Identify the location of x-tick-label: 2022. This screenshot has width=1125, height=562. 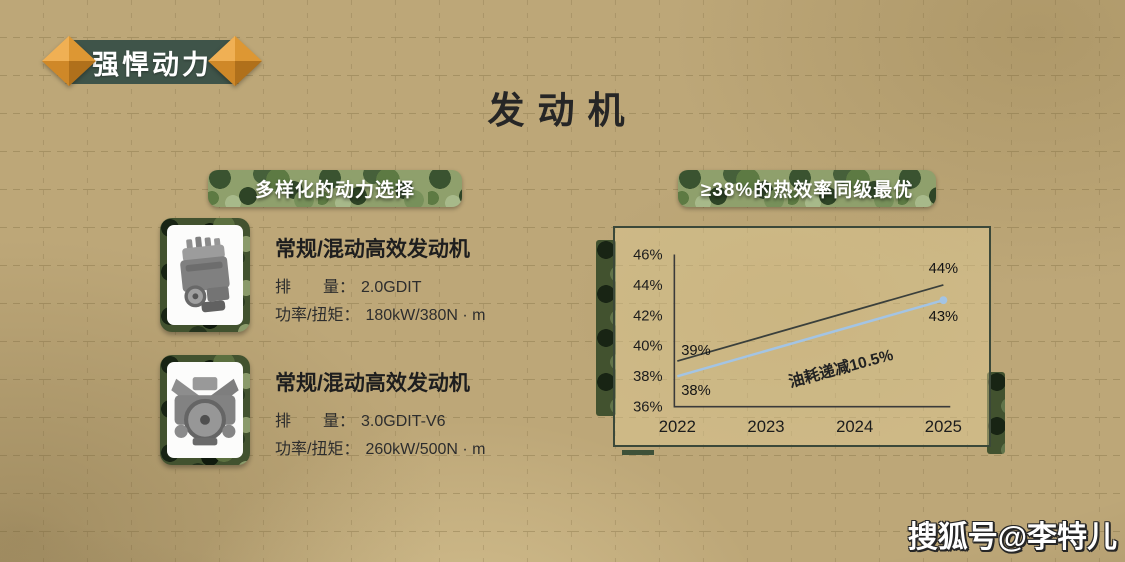
(677, 426).